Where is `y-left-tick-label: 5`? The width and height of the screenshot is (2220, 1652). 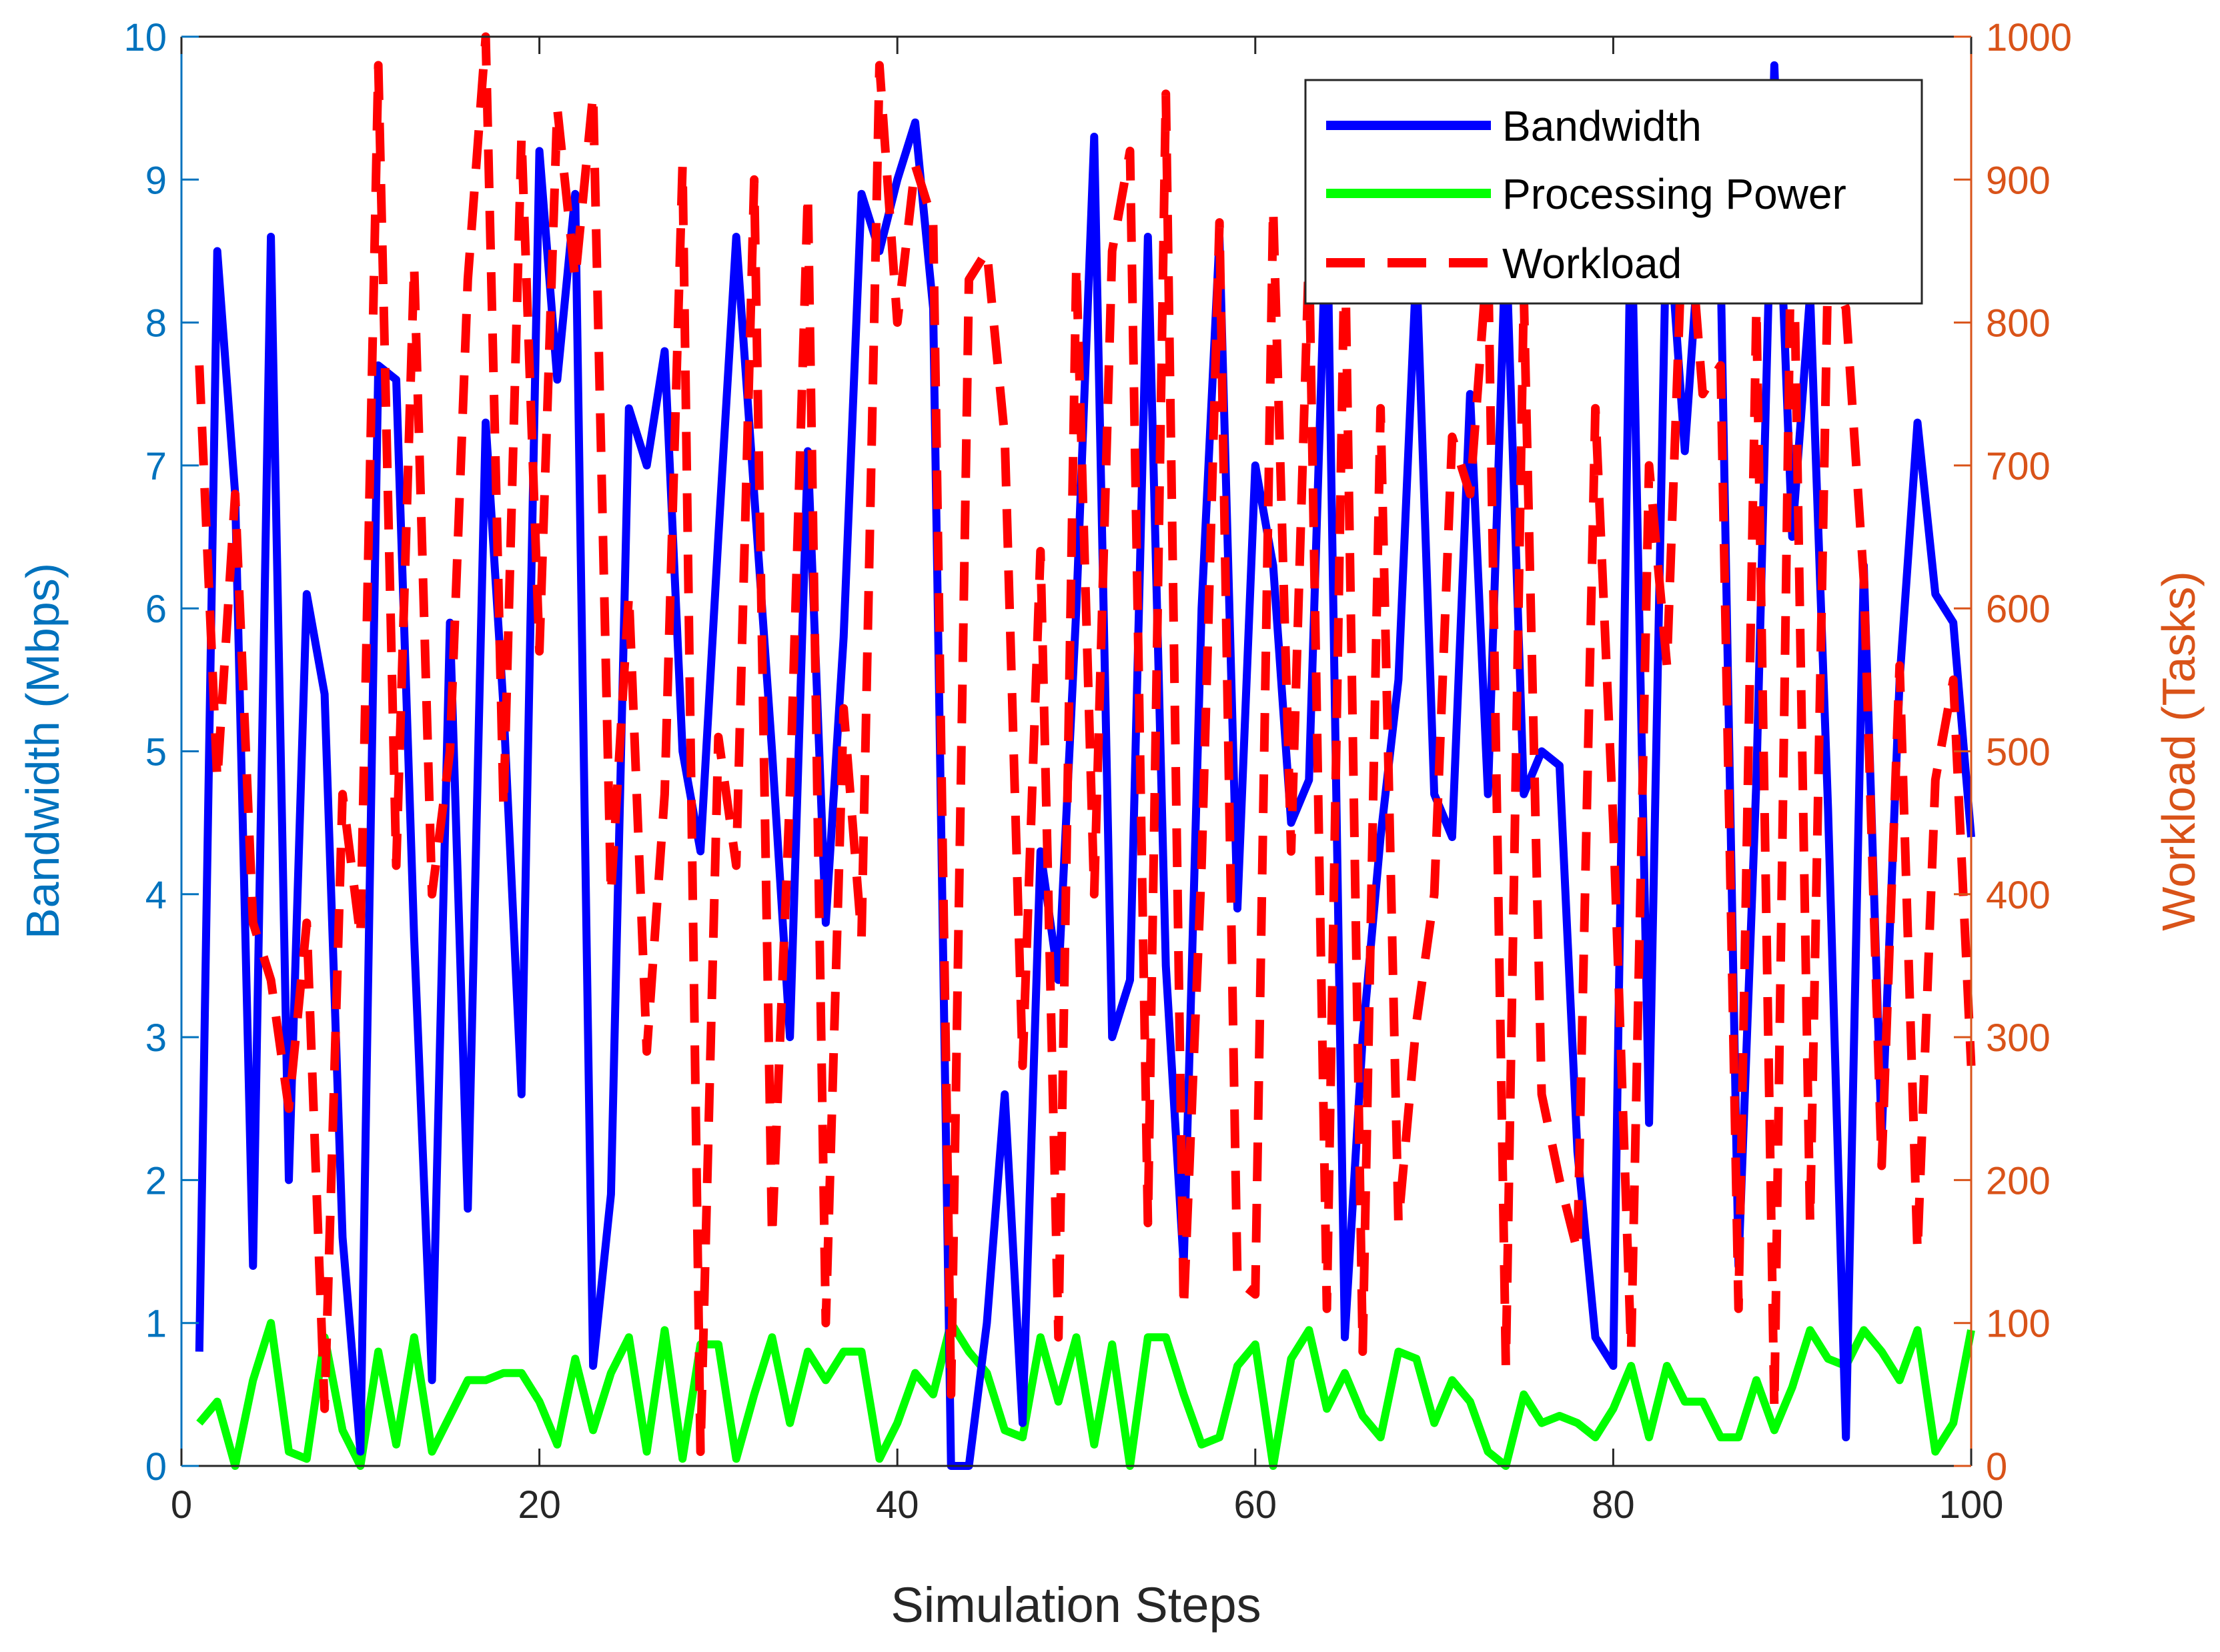 y-left-tick-label: 5 is located at coordinates (156, 752).